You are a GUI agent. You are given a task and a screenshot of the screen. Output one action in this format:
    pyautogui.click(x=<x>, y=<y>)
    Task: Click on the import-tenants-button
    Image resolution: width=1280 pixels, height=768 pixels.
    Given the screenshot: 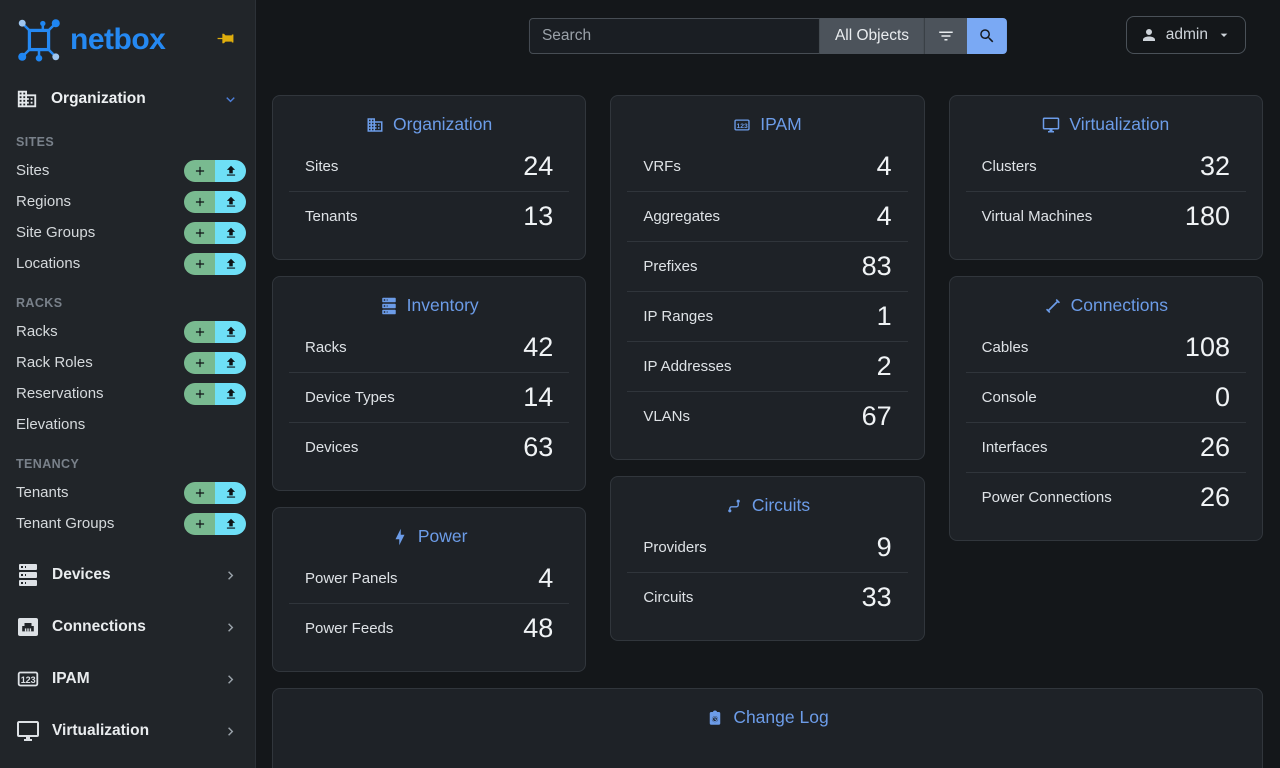 What is the action you would take?
    pyautogui.click(x=230, y=492)
    